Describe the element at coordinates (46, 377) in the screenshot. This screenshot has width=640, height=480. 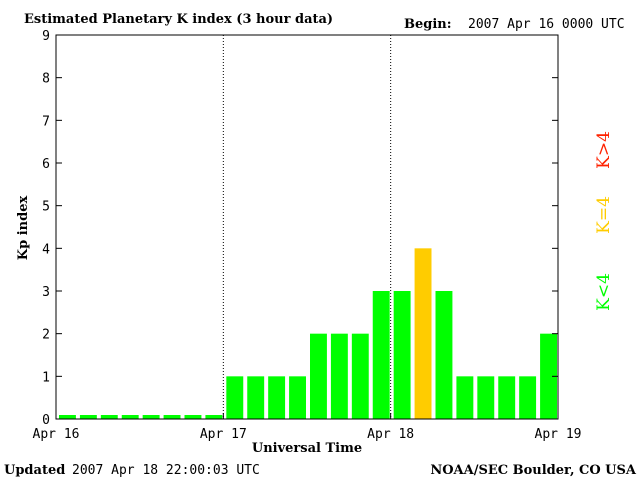
I see `y-tick-label: 1` at that location.